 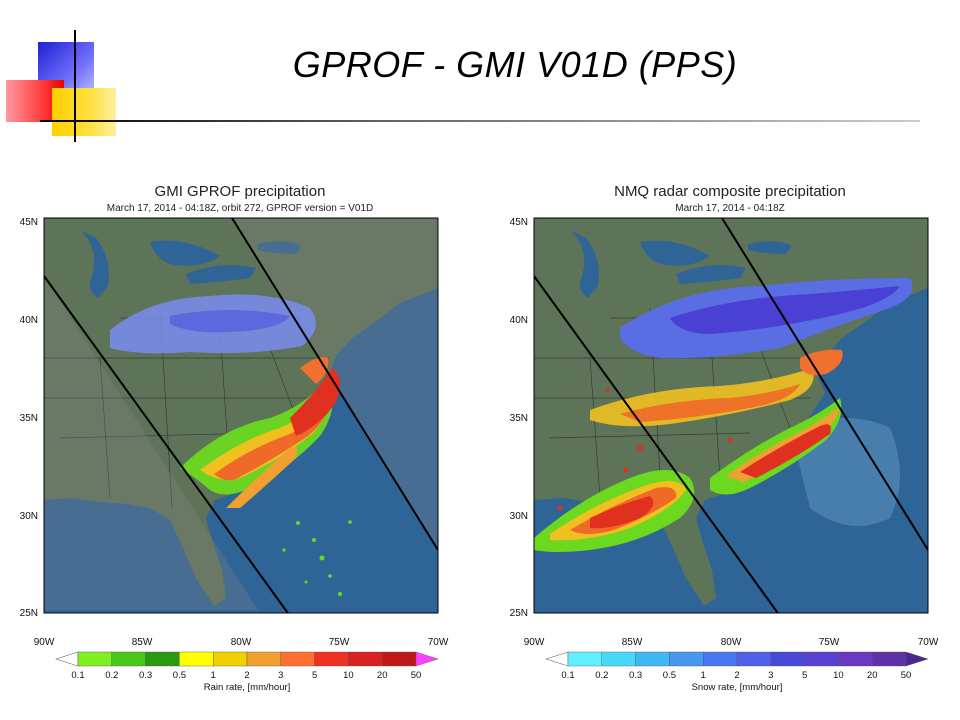 I want to click on colorbar-tick-label: 0.3, so click(x=145, y=675).